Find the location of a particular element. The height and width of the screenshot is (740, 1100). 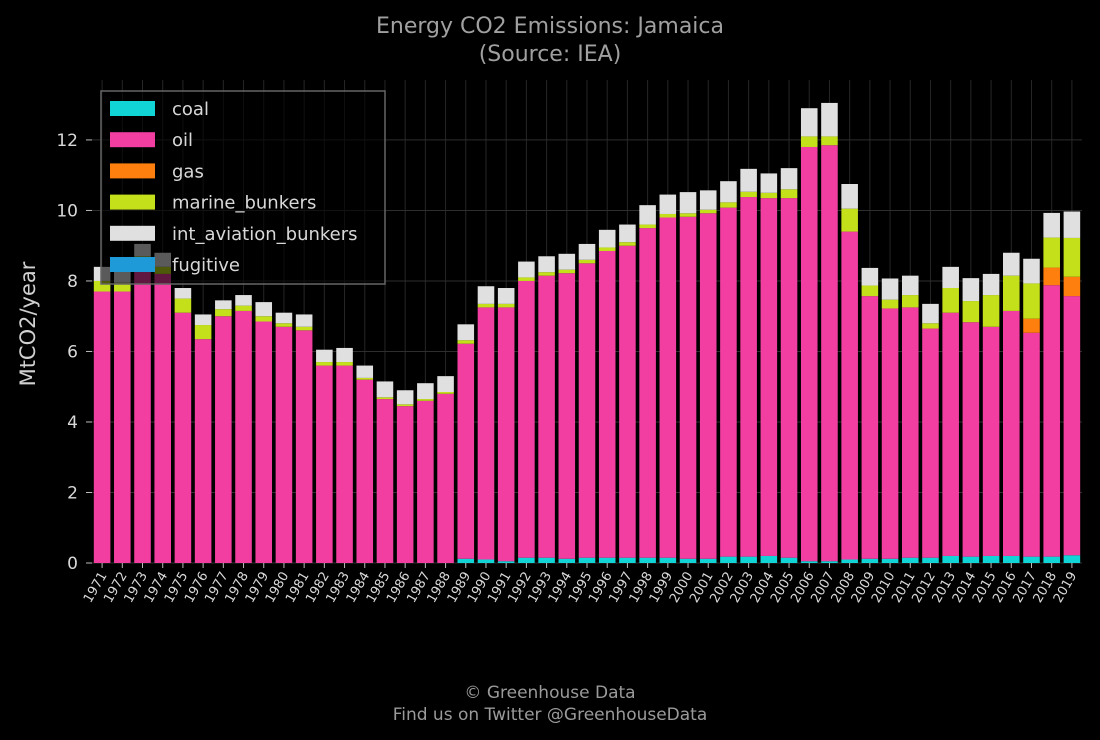

bar-gas-2018 is located at coordinates (1051, 276).